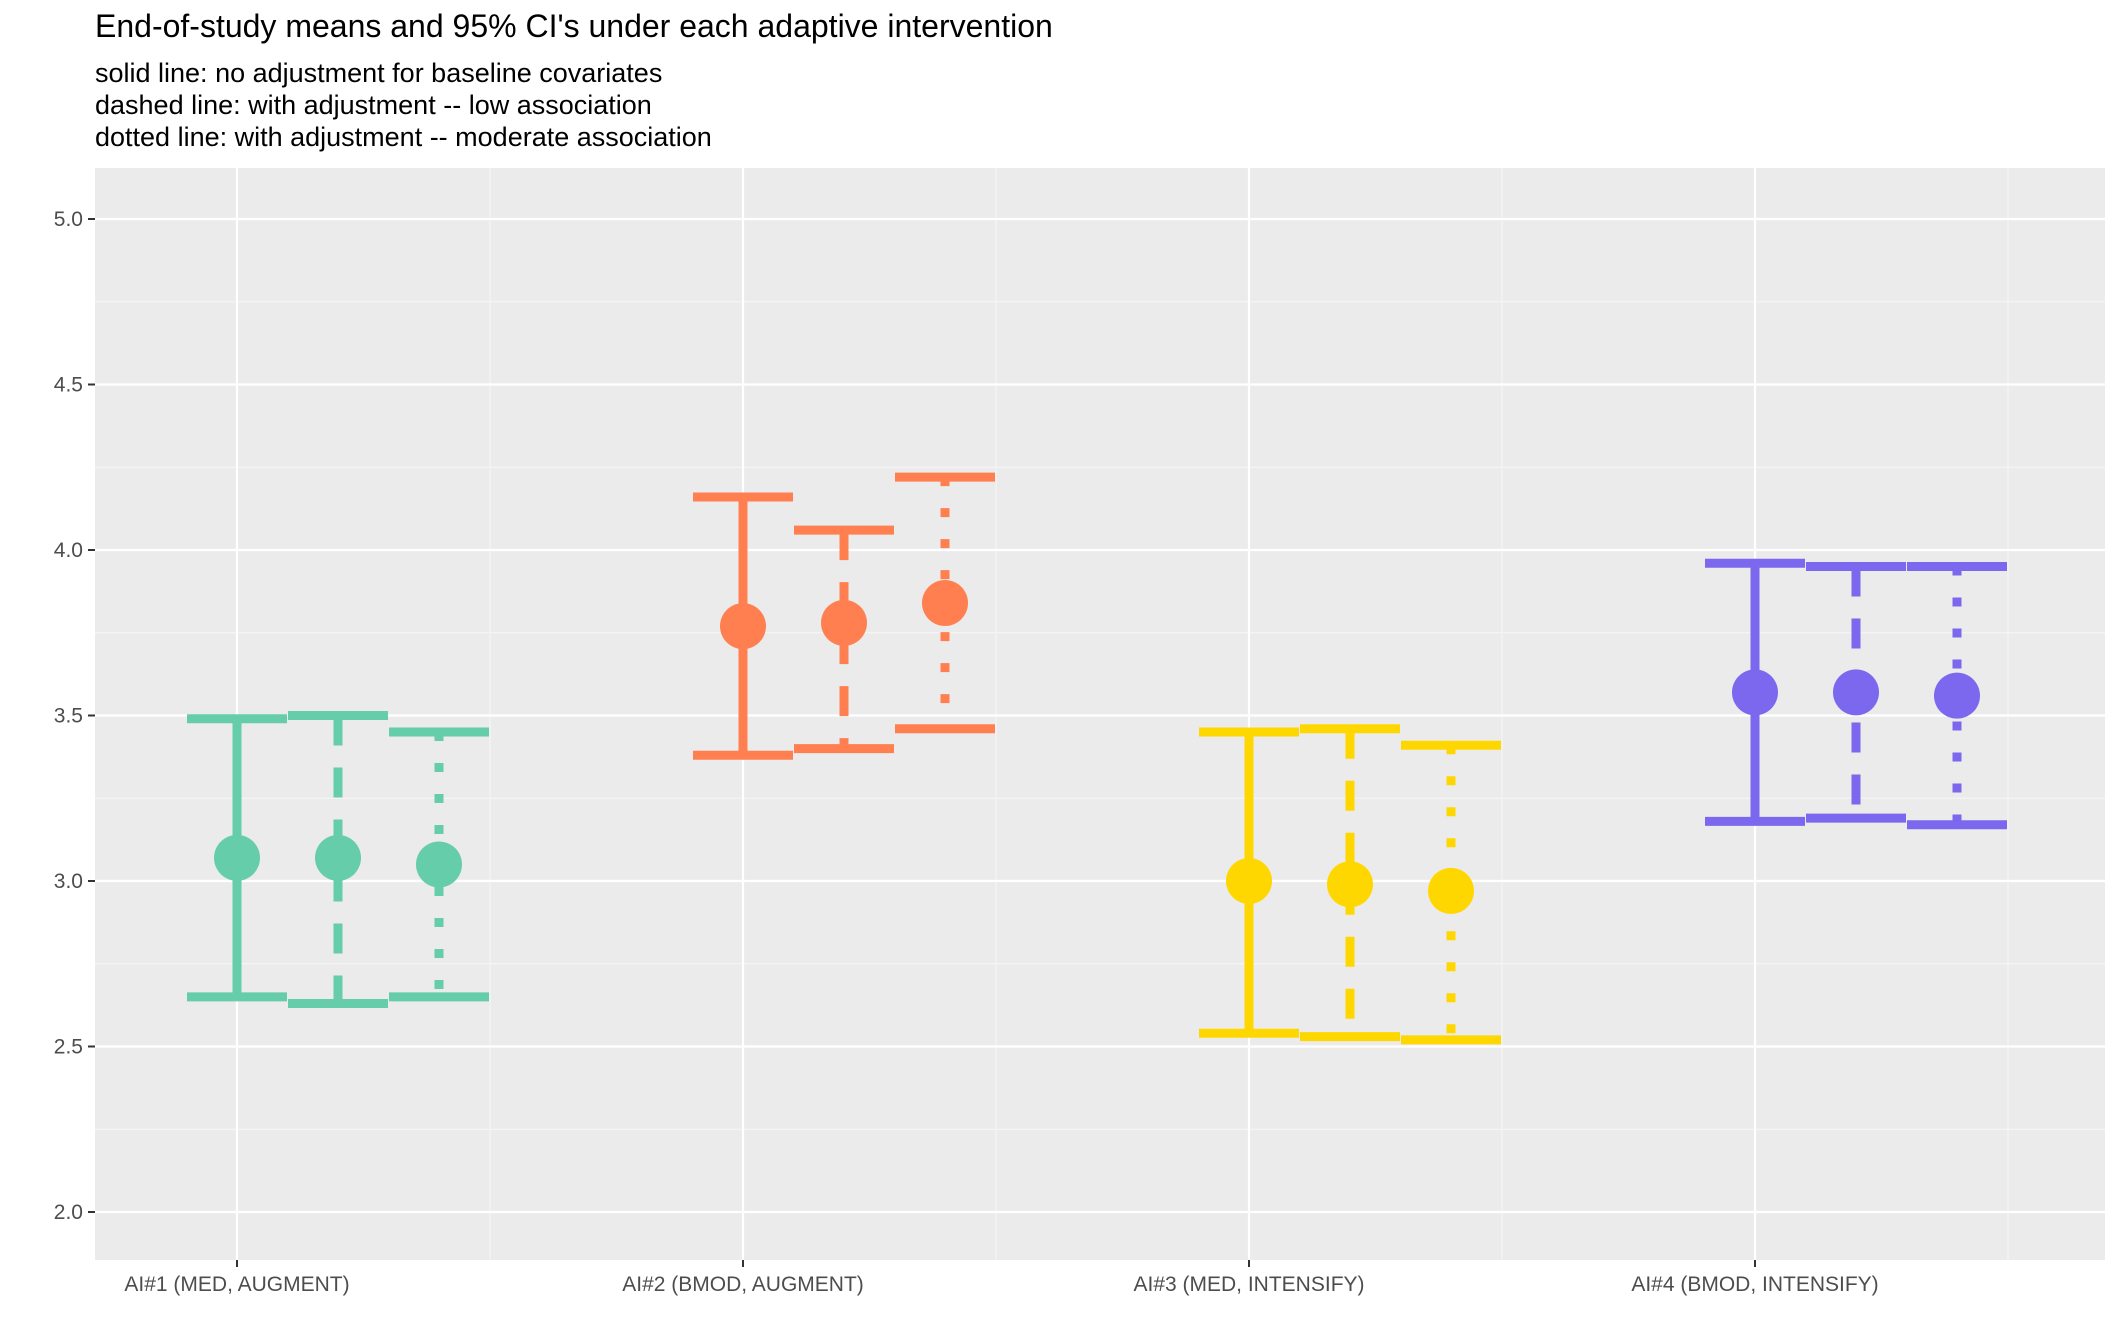 The image size is (2112, 1344). I want to click on y-tick-label: 4.5, so click(68, 385).